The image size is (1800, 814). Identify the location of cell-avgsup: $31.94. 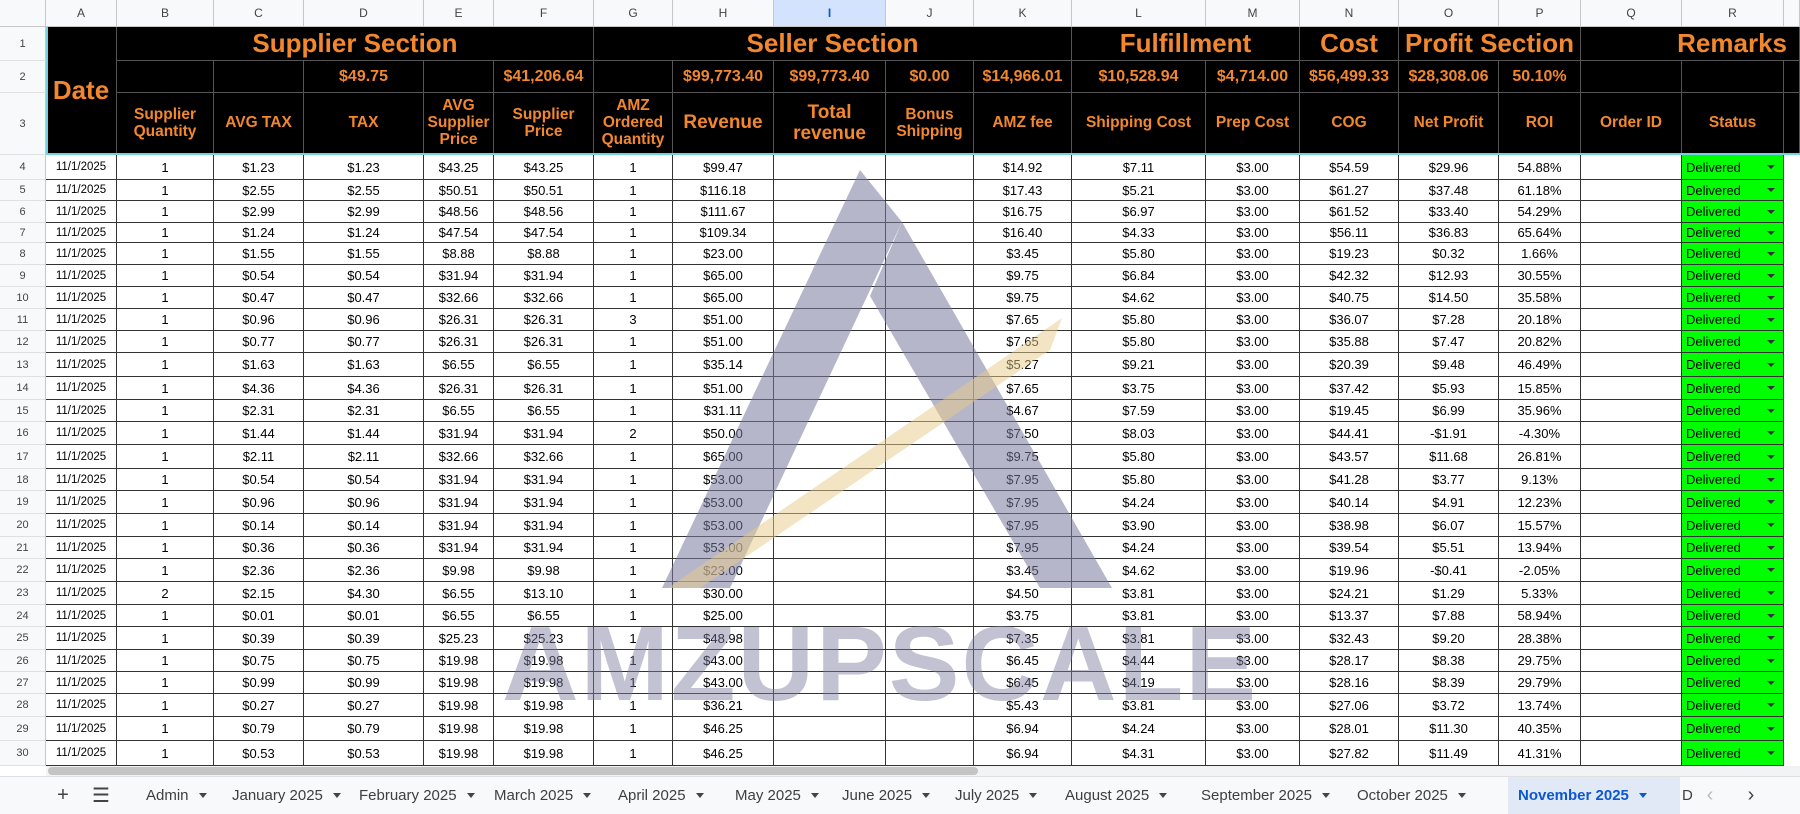
(459, 433).